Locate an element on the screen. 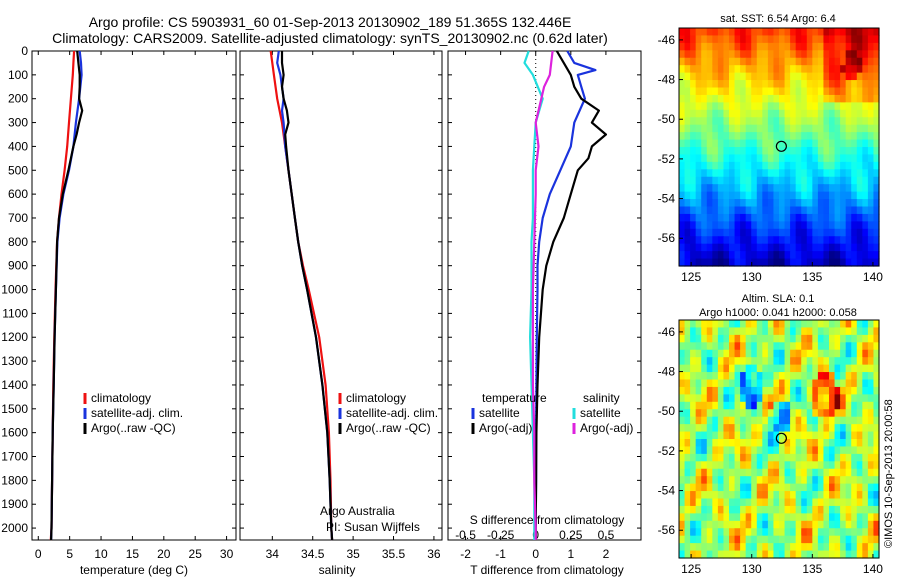 The image size is (900, 580). x-tick-label: 30 is located at coordinates (227, 554).